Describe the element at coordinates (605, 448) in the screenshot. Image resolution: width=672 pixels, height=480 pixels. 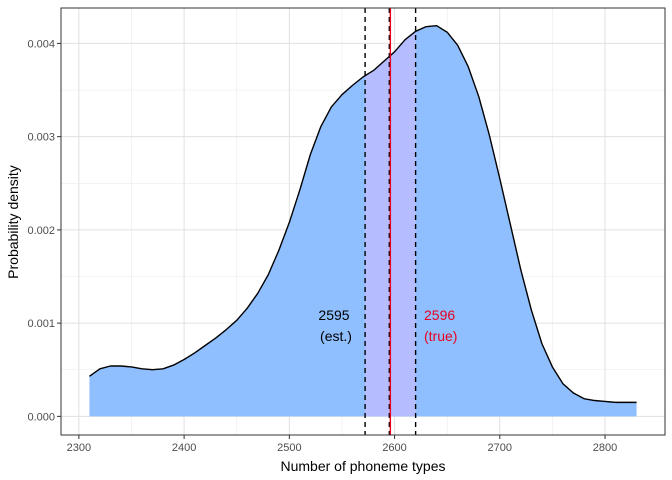
I see `x-tick-label: 2800` at that location.